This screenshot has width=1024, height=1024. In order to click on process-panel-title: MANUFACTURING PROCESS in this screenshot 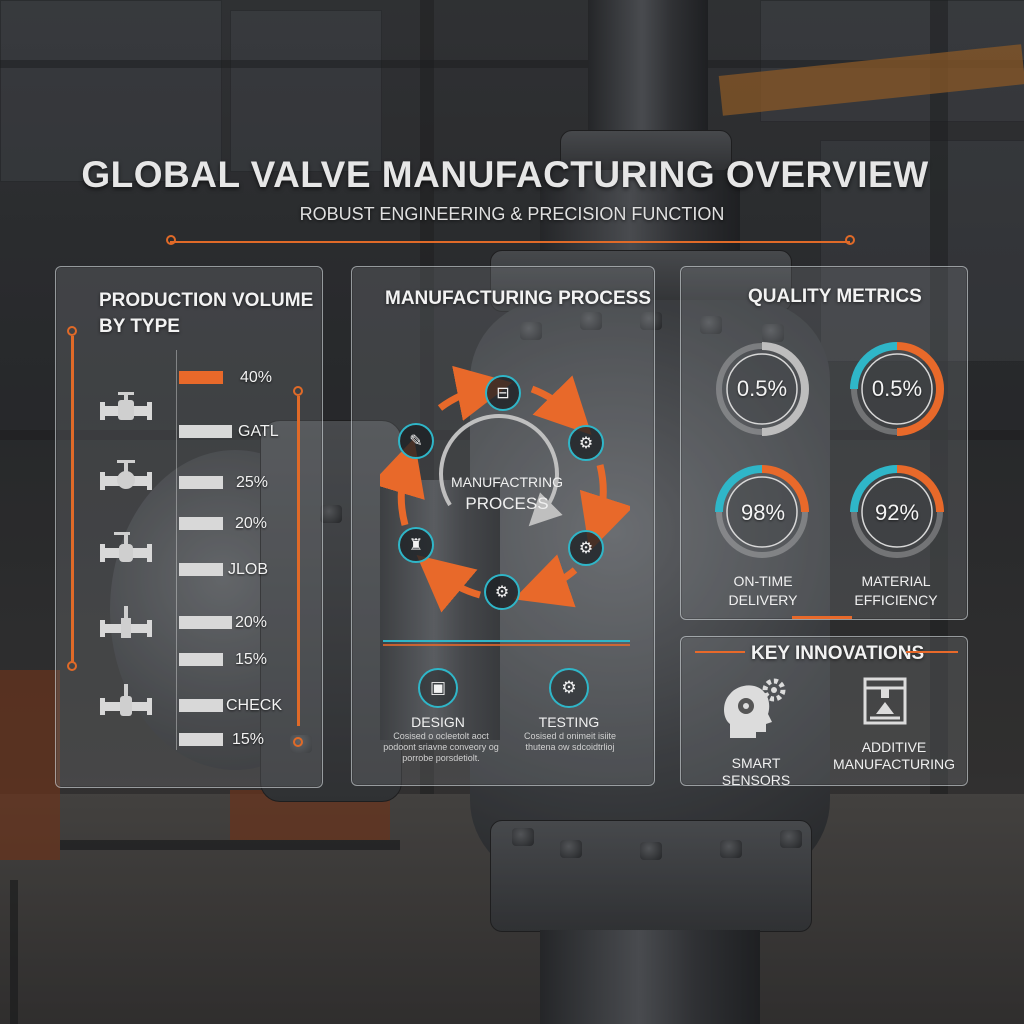, I will do `click(518, 298)`.